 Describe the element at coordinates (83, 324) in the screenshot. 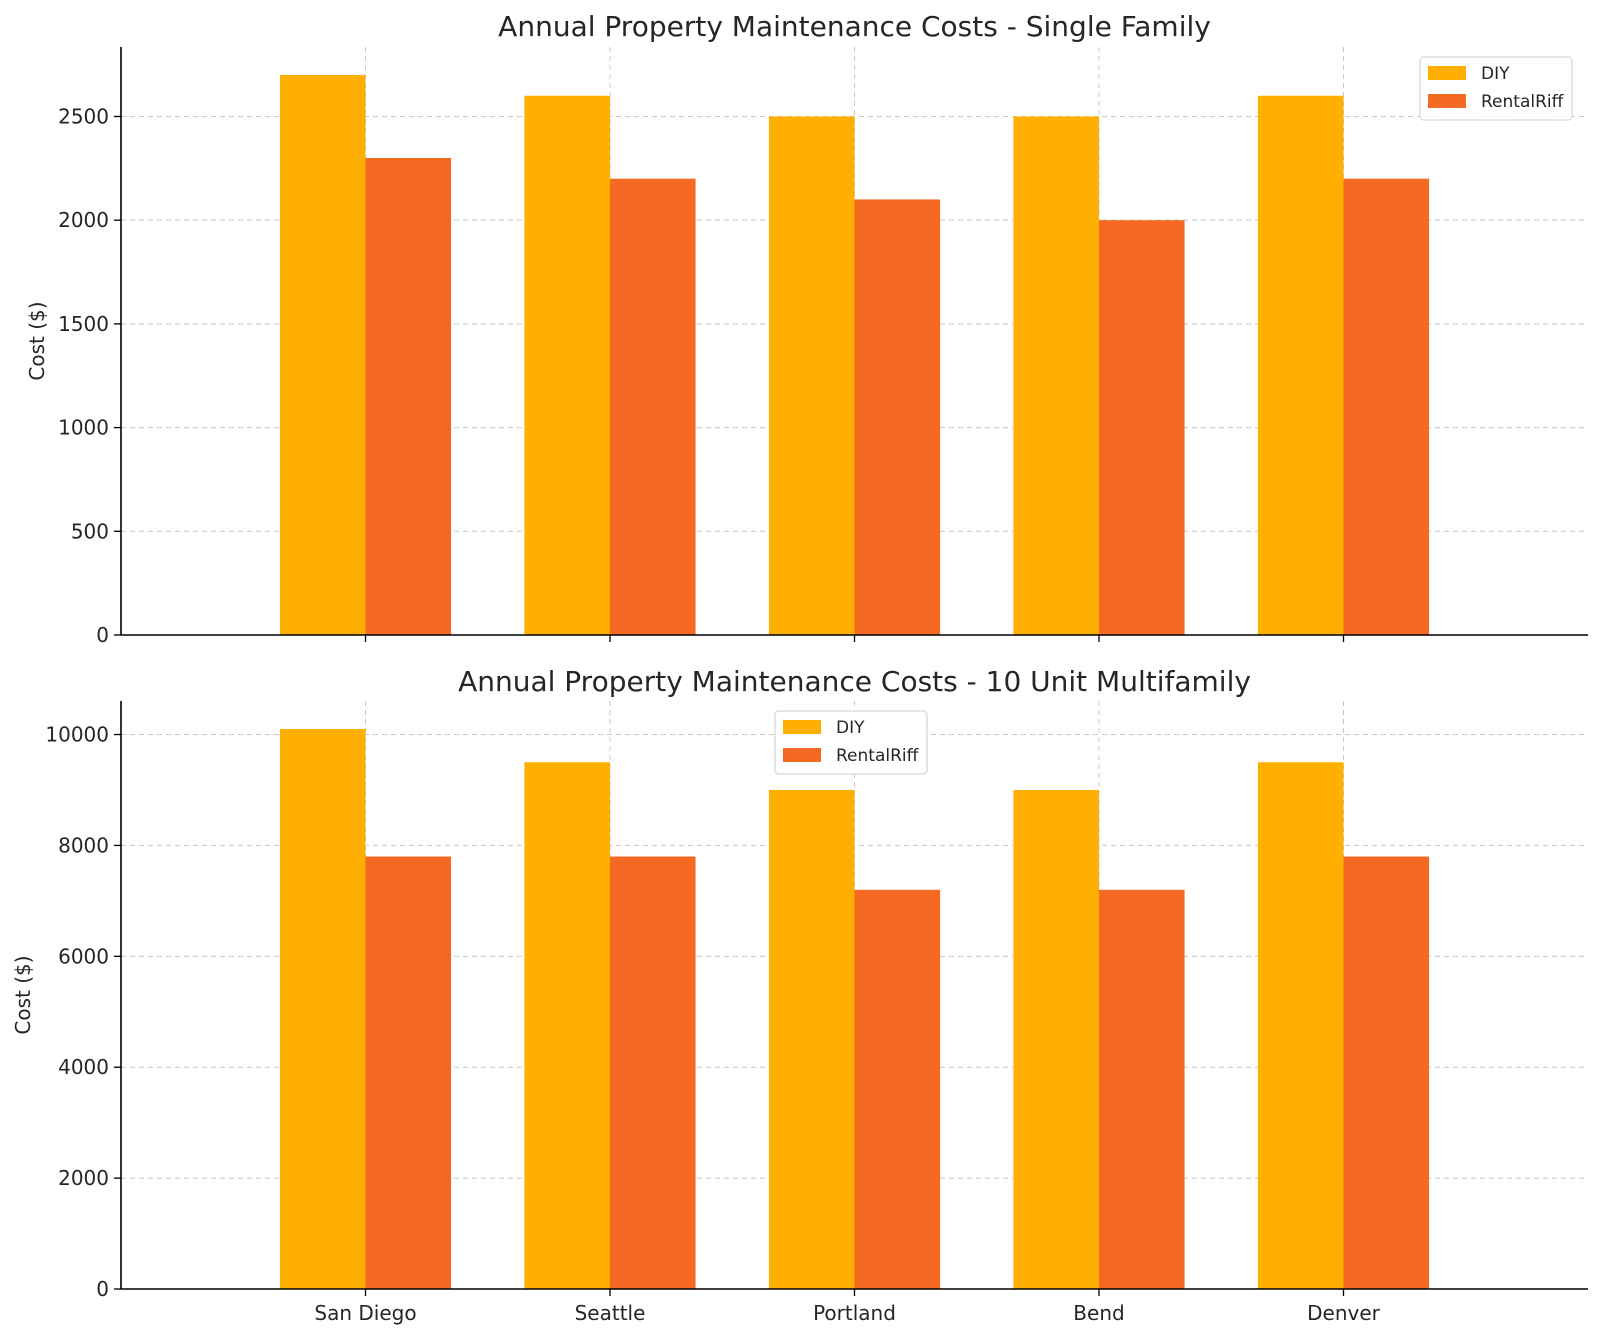

I see `y-tick-label: 1500` at that location.